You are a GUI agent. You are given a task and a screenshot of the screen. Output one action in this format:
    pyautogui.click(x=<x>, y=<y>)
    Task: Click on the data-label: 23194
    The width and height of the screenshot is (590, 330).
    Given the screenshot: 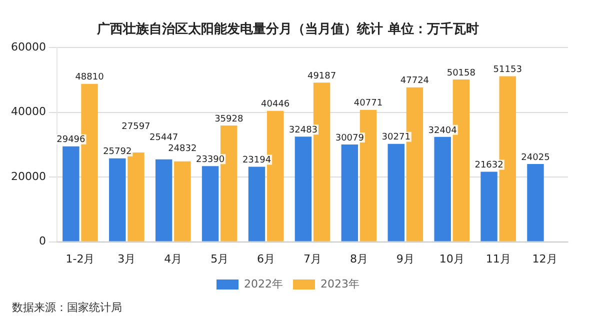 What is the action you would take?
    pyautogui.click(x=257, y=161)
    